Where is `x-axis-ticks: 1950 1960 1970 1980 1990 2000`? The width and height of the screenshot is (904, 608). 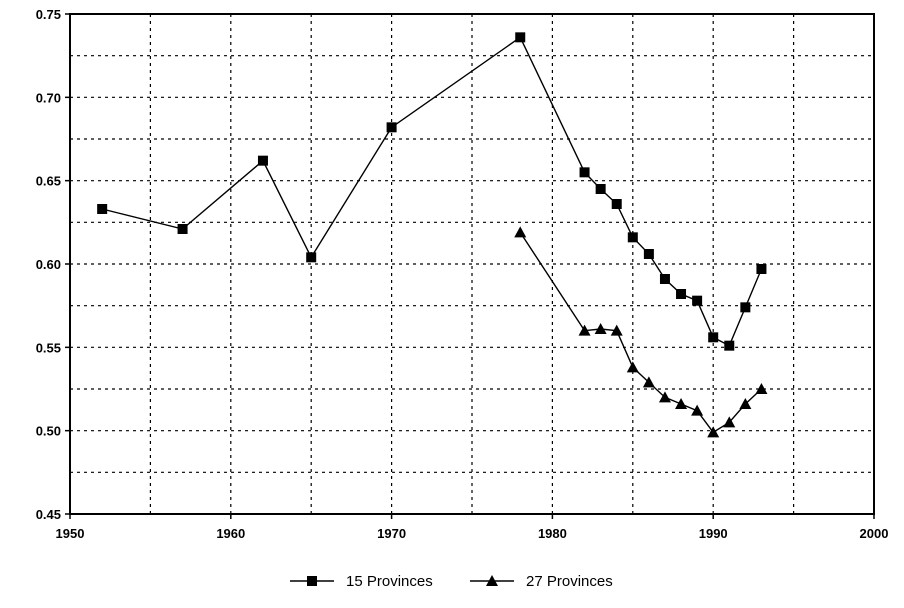
x-axis-ticks: 1950 1960 1970 1980 1990 2000 is located at coordinates (472, 527).